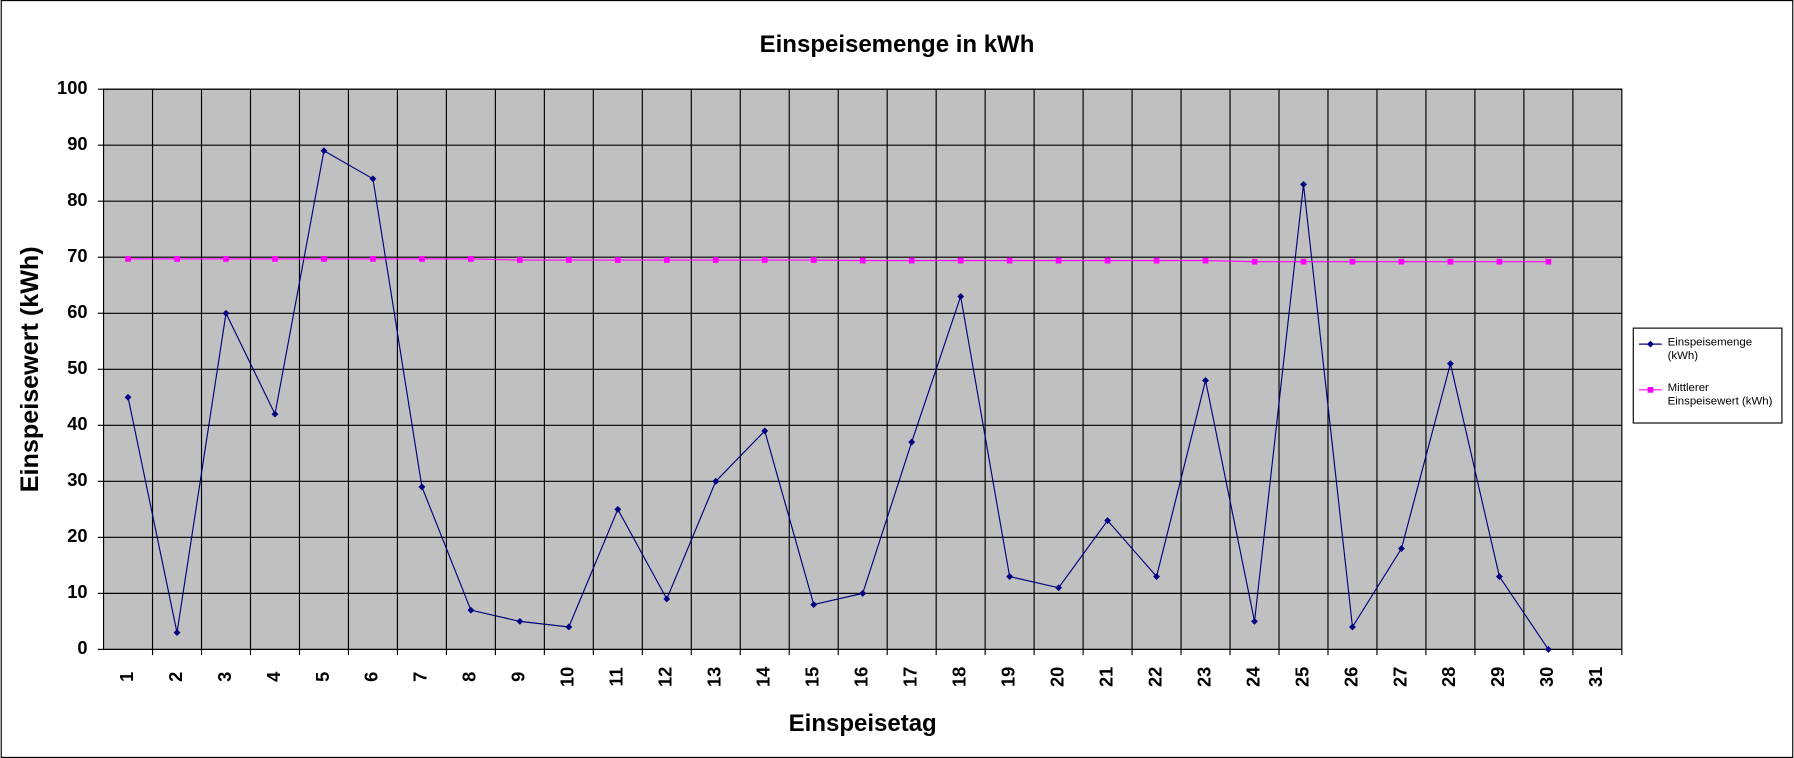 The image size is (1794, 758). I want to click on y-tick-label: 20, so click(77, 535).